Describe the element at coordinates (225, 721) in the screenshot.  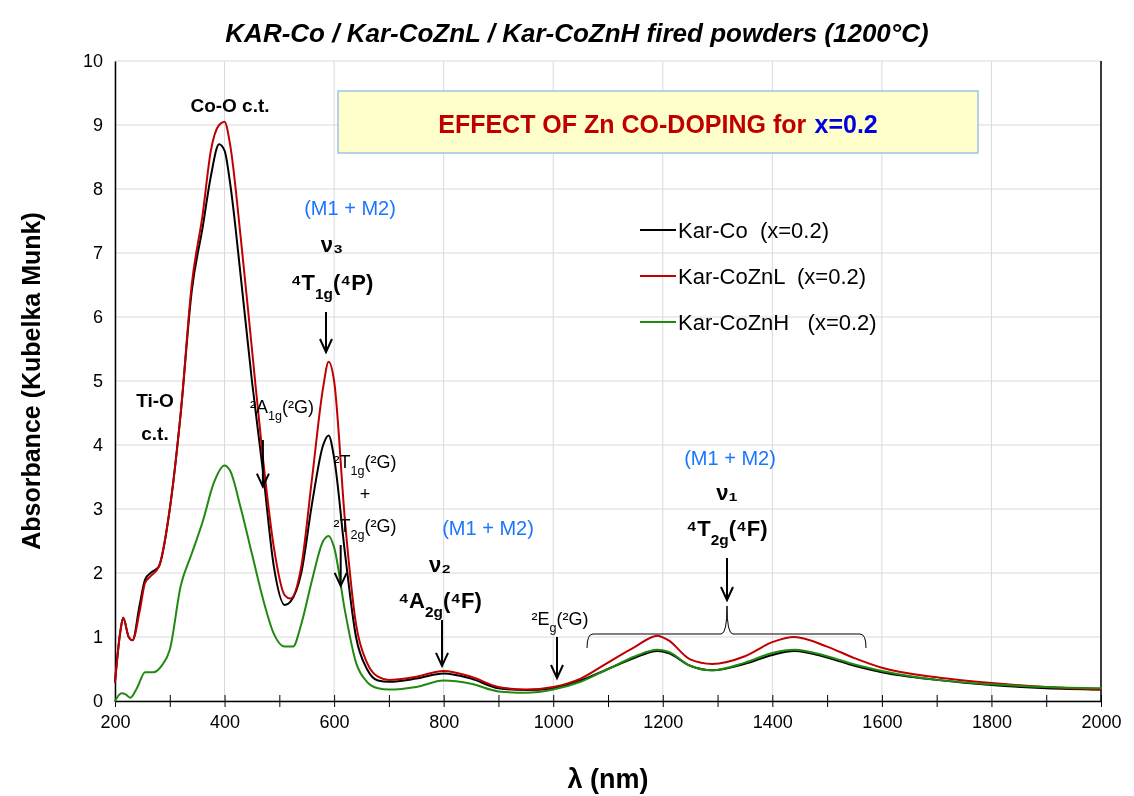
I see `x-tick-label: 400` at that location.